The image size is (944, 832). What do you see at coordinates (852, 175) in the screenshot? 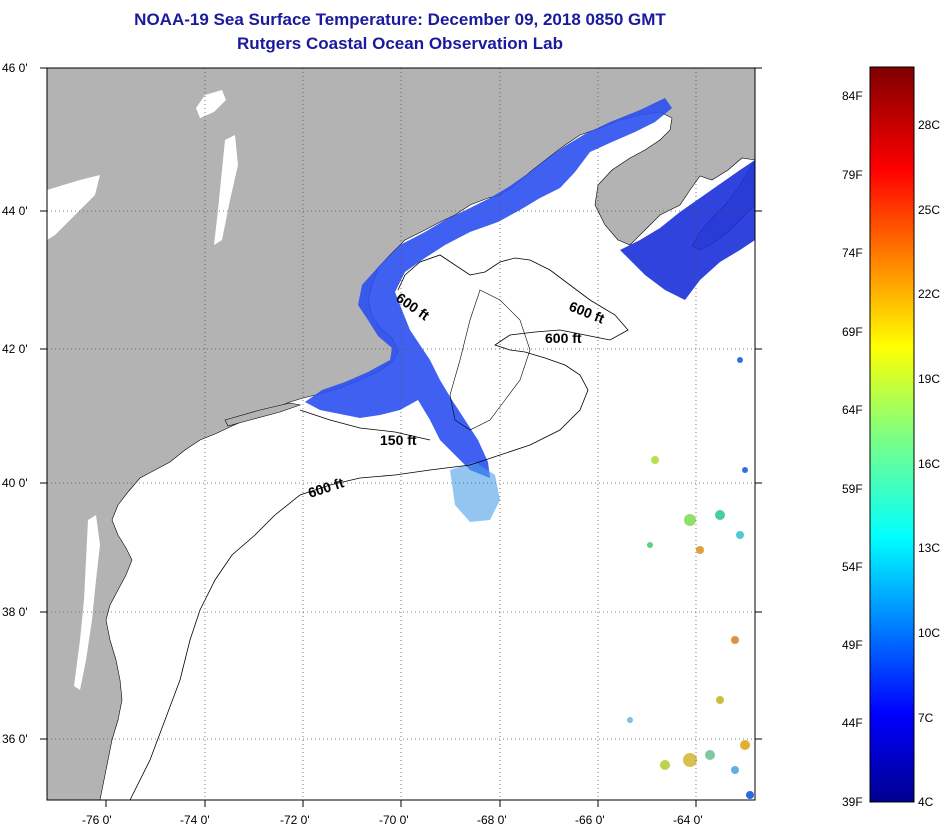
I see `colorbar-f-label: 79F` at bounding box center [852, 175].